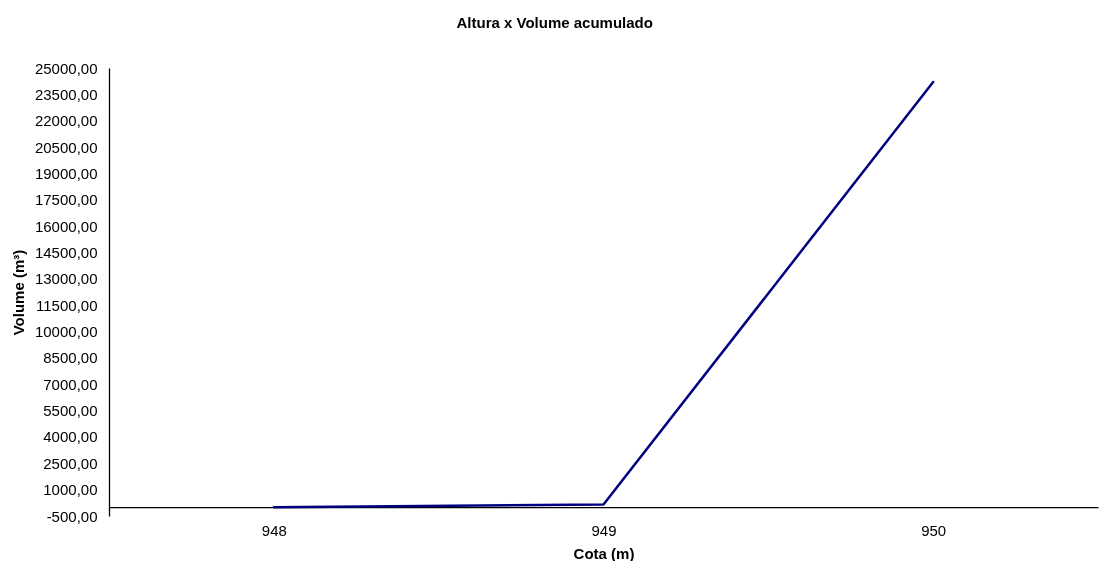 This screenshot has width=1099, height=561. What do you see at coordinates (67, 305) in the screenshot?
I see `y-tick-label: 11500,00` at bounding box center [67, 305].